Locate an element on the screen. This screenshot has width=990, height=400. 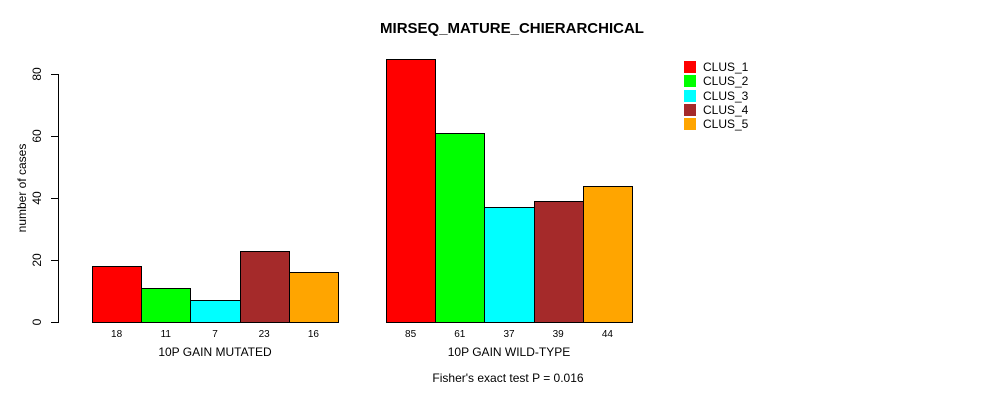
y-tick-label: 0 is located at coordinates (37, 322).